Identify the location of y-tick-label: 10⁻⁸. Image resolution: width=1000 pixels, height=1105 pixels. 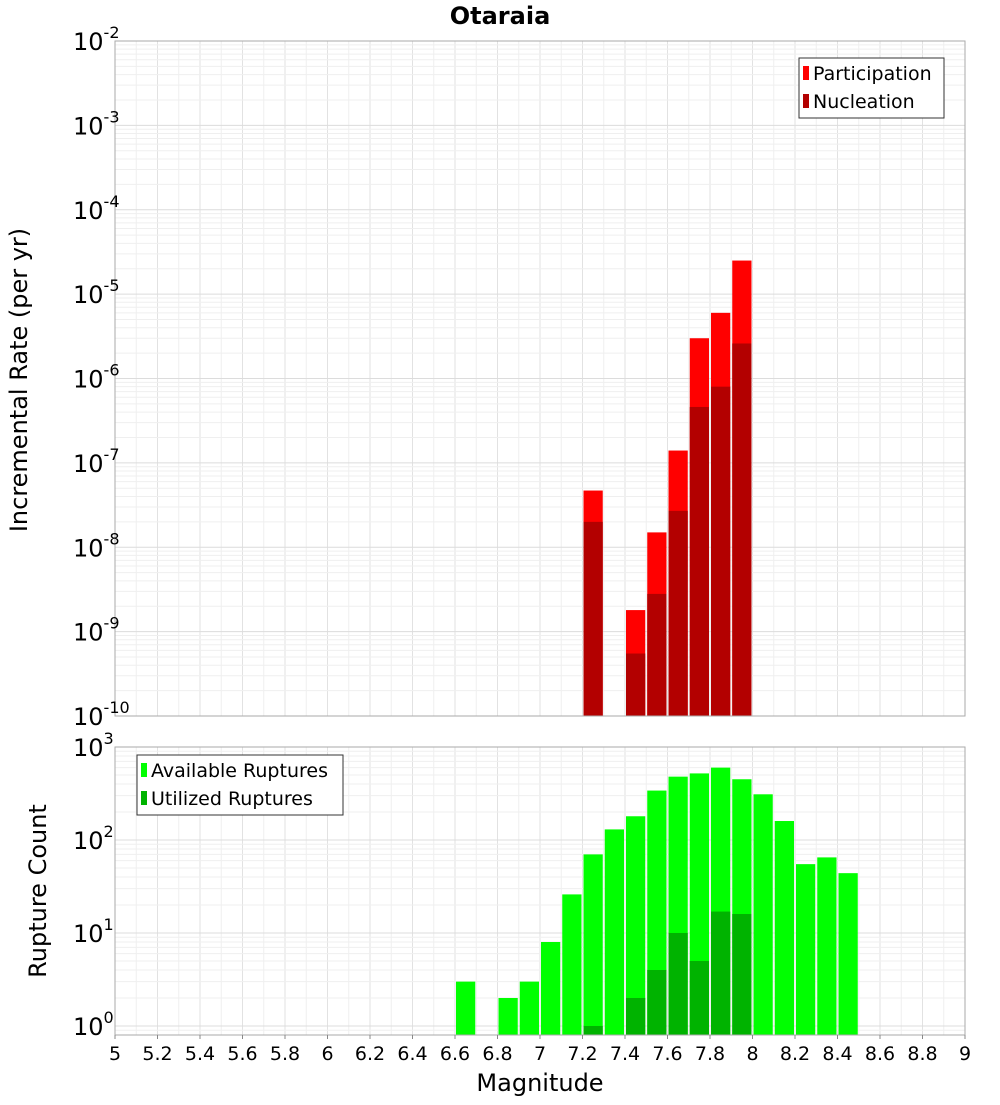
(96, 545).